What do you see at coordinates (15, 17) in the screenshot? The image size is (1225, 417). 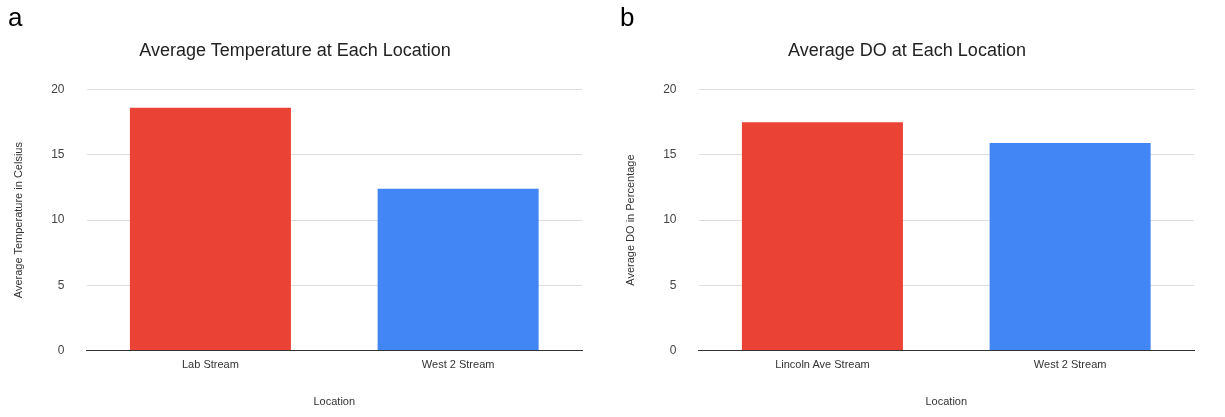 I see `text: a` at bounding box center [15, 17].